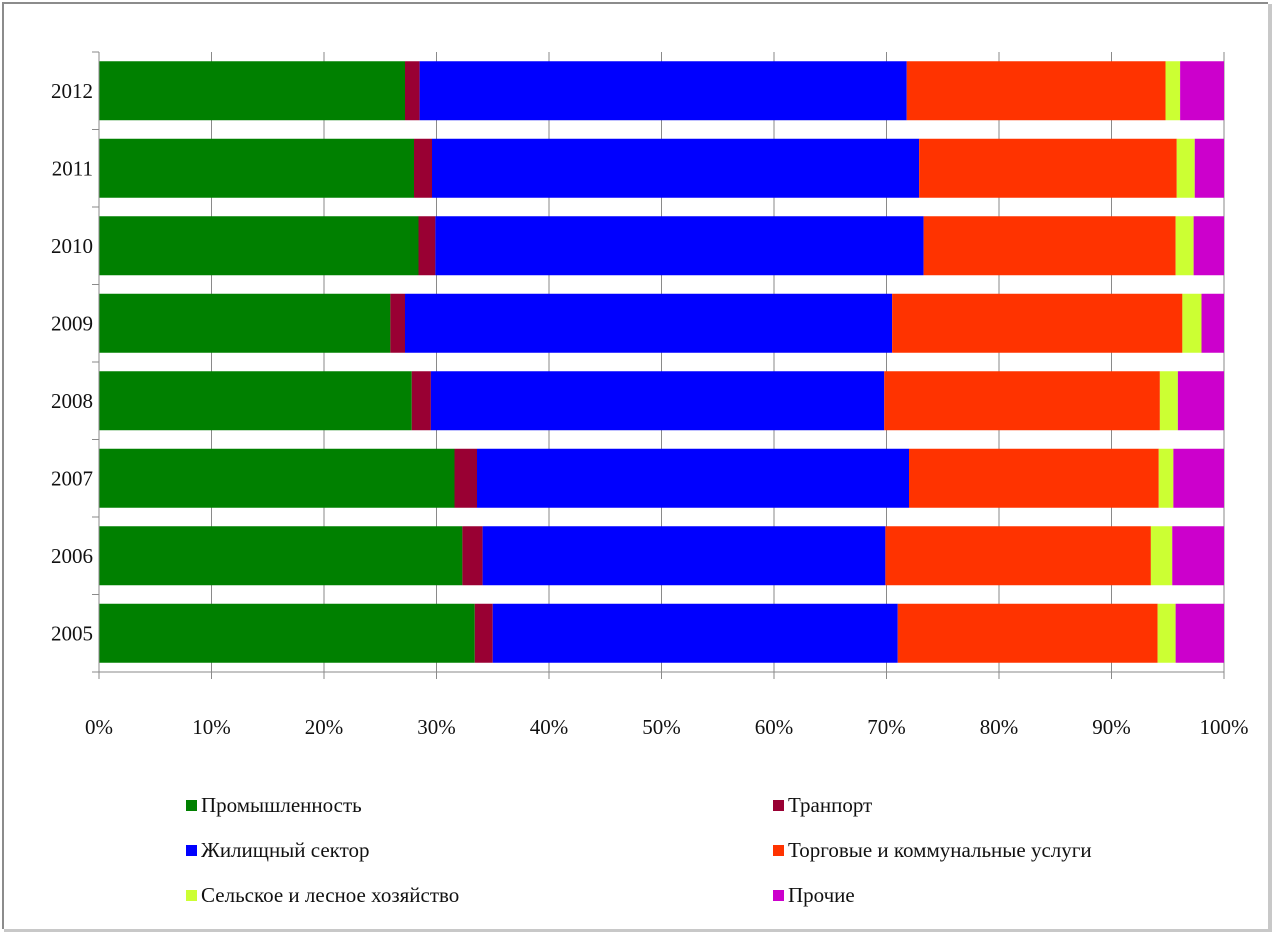 This screenshot has height=933, width=1274. I want to click on x-tick-label: 70%, so click(886, 727).